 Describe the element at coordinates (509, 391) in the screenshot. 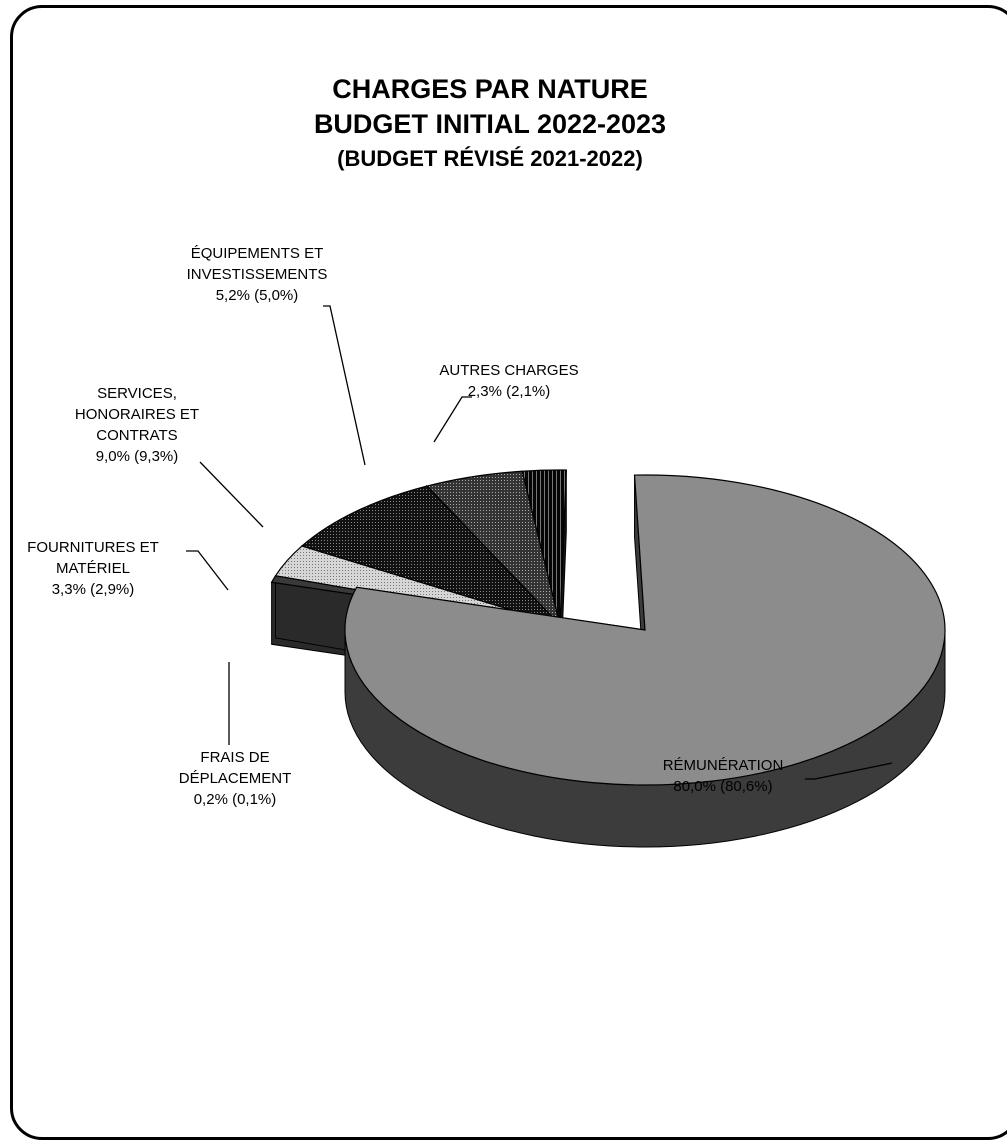

I see `slice-value-label: 2,3% (2,1%)` at that location.